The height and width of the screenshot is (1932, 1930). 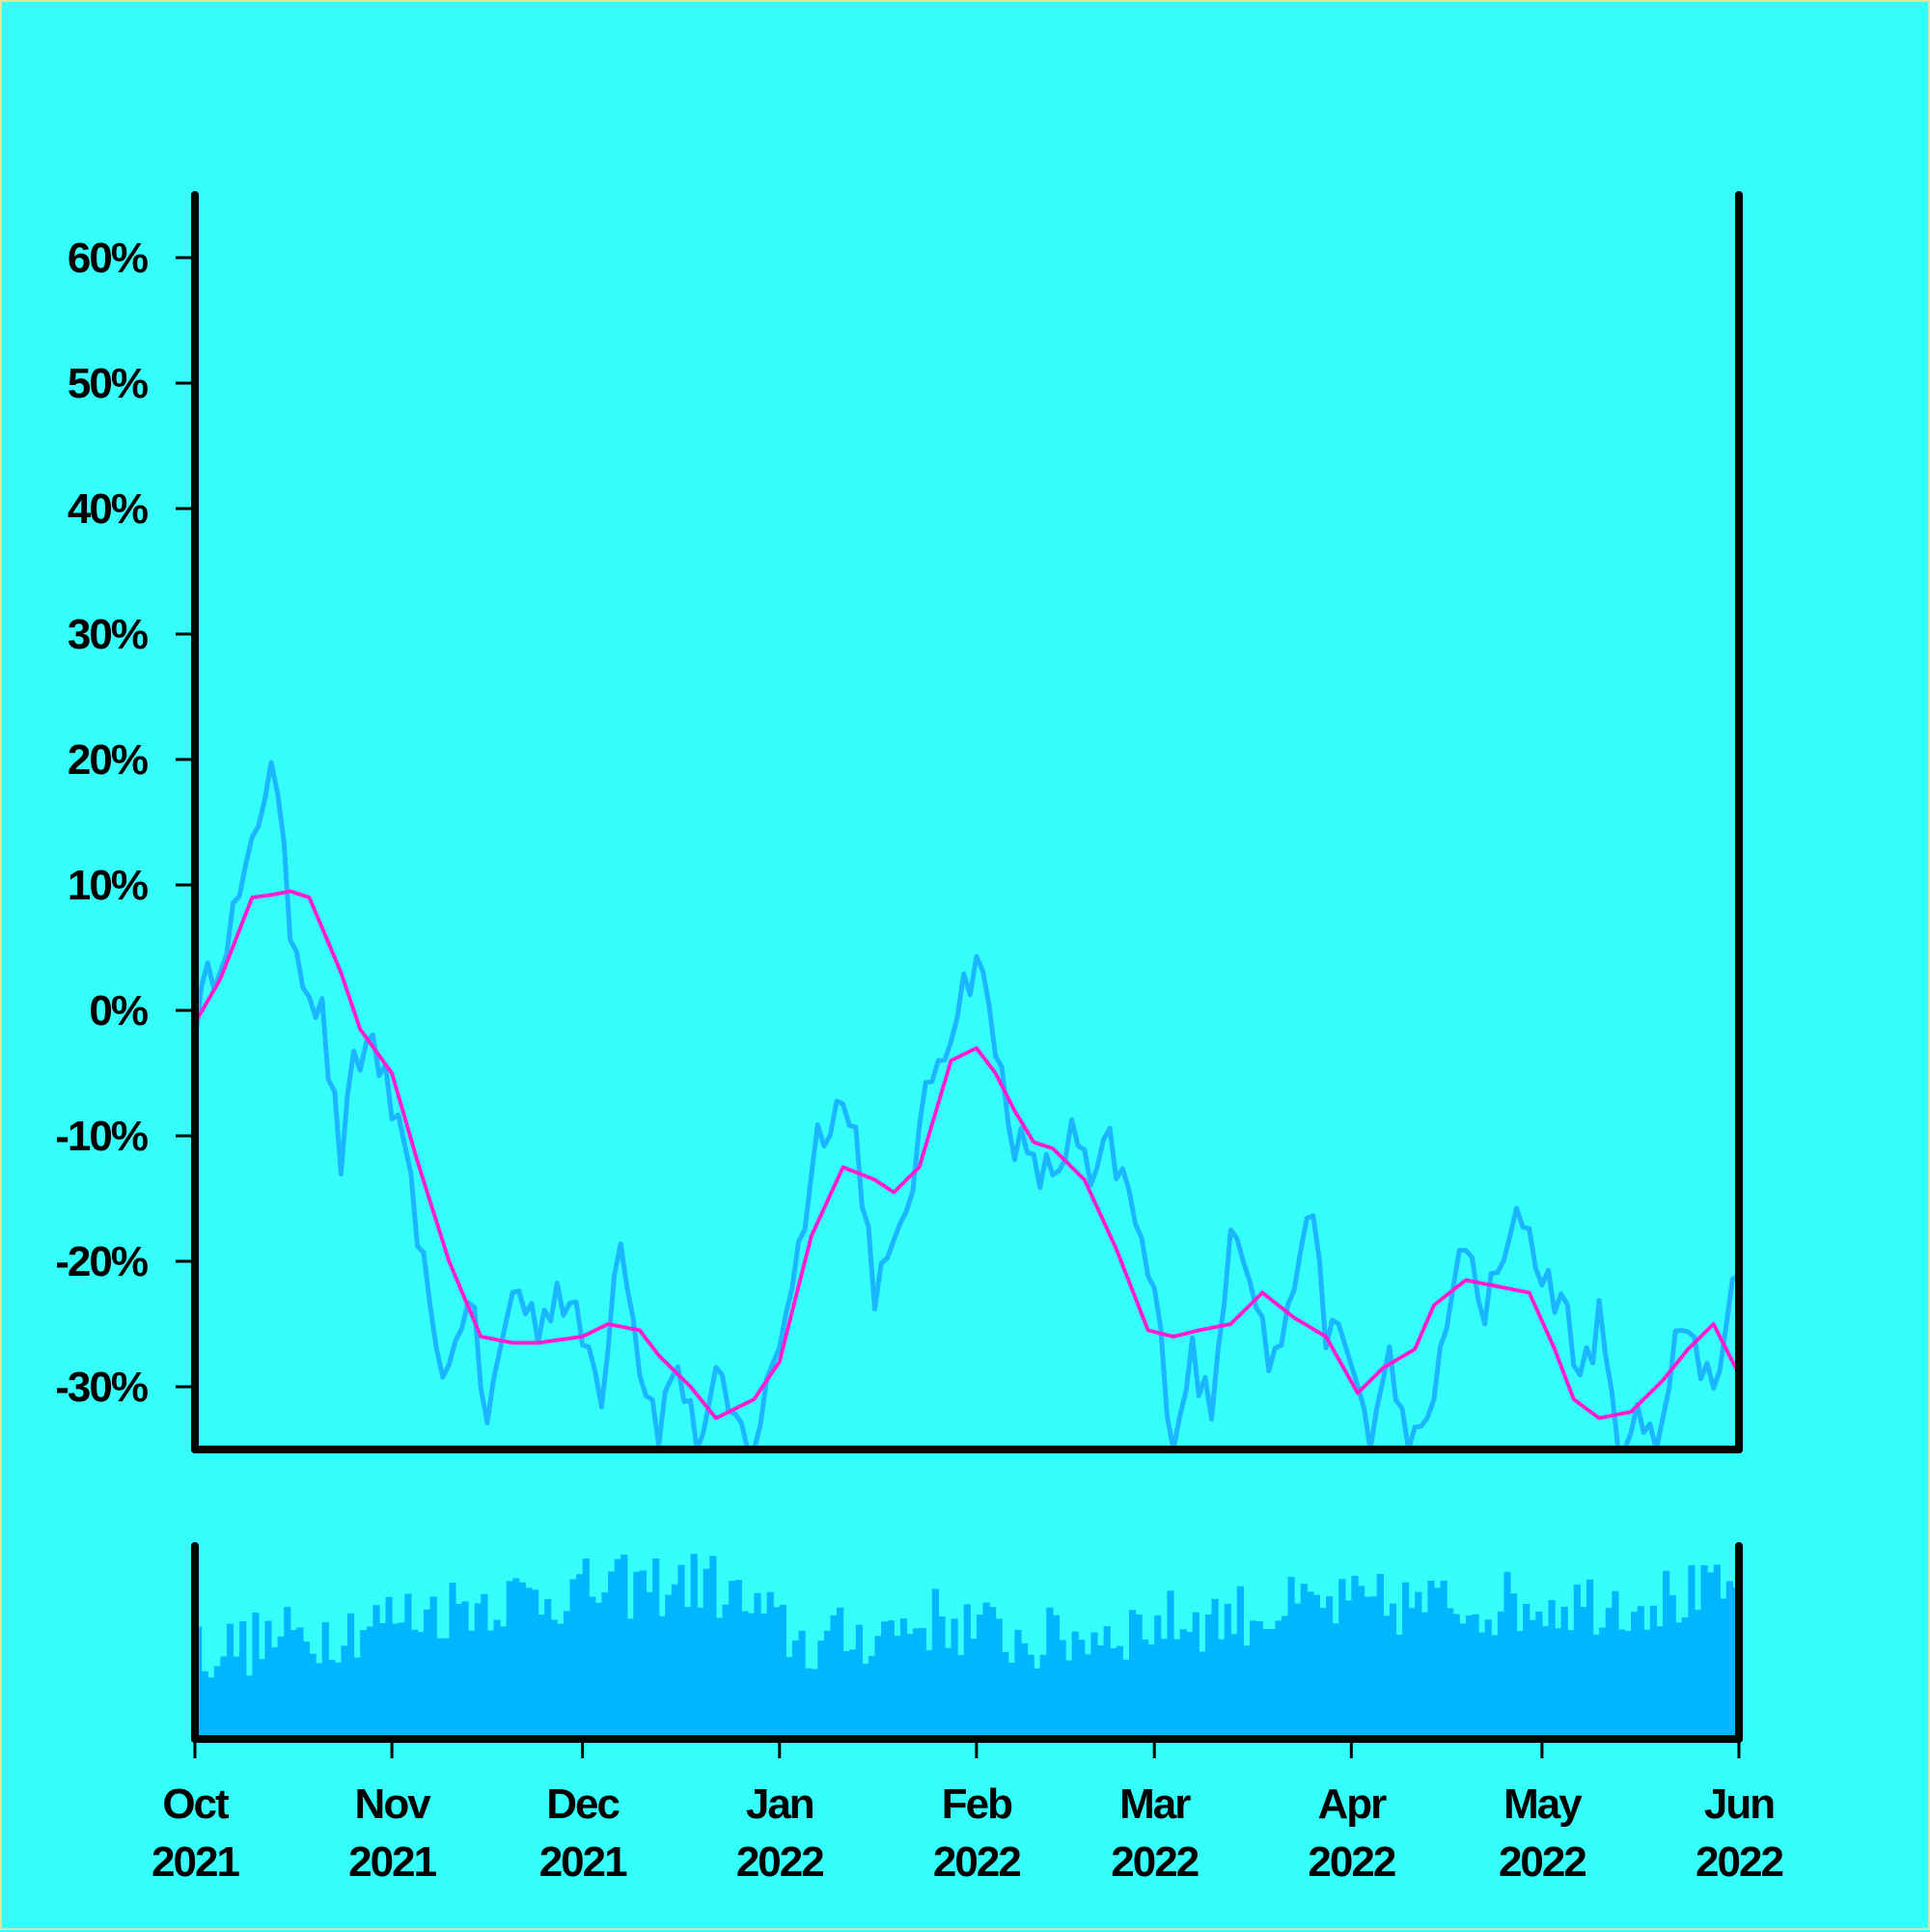 What do you see at coordinates (583, 1804) in the screenshot?
I see `x-tick-label-month: Dec` at bounding box center [583, 1804].